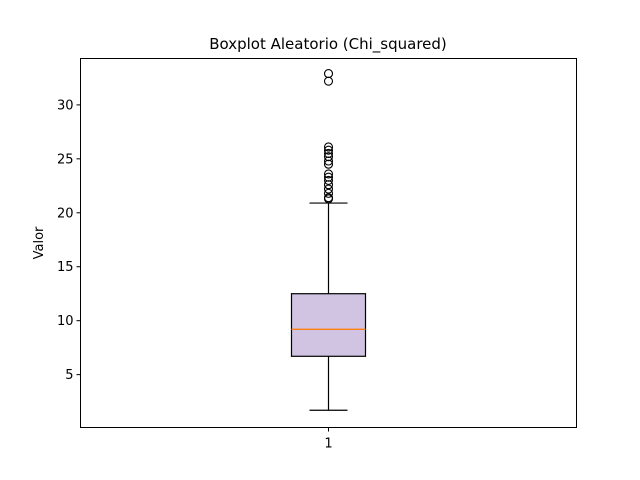 Image resolution: width=640 pixels, height=480 pixels. What do you see at coordinates (65, 105) in the screenshot?
I see `y-tick-label: 30` at bounding box center [65, 105].